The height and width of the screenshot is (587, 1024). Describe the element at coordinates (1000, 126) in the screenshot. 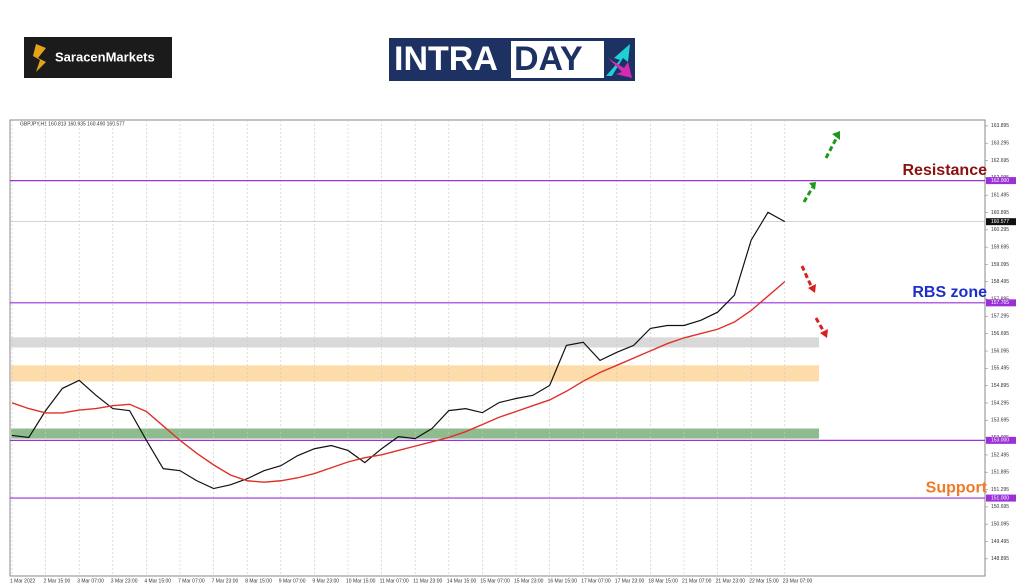

I see `y-tick-label: 163.895` at that location.